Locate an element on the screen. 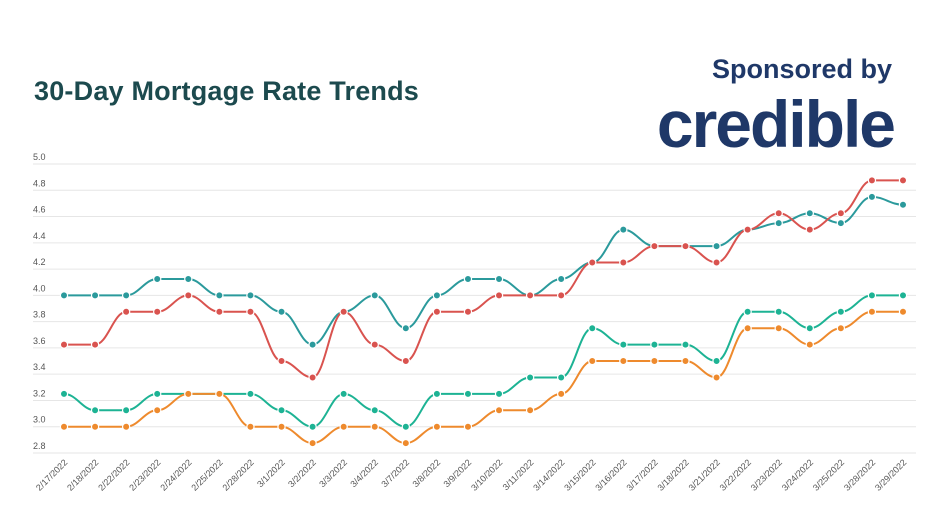  y-tick-label: 3.6 is located at coordinates (39, 341).